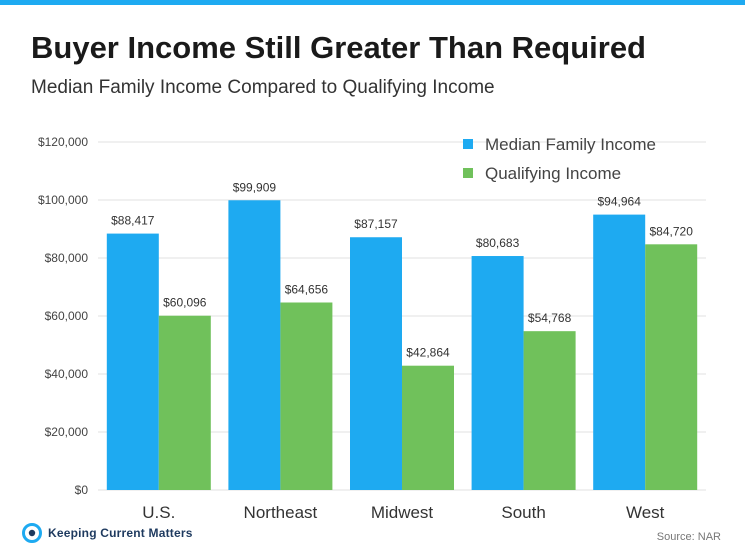 This screenshot has width=745, height=556. I want to click on x-tick-label: Midwest, so click(402, 512).